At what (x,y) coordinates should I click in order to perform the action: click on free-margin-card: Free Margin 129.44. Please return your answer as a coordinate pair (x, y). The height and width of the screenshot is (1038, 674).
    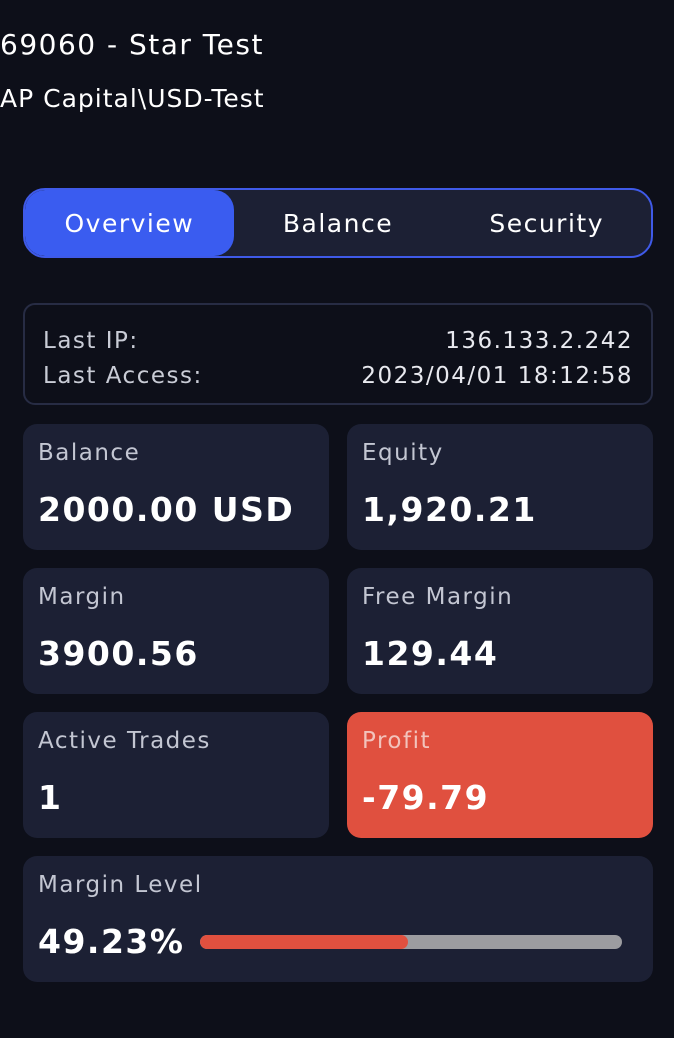
    Looking at the image, I should click on (500, 631).